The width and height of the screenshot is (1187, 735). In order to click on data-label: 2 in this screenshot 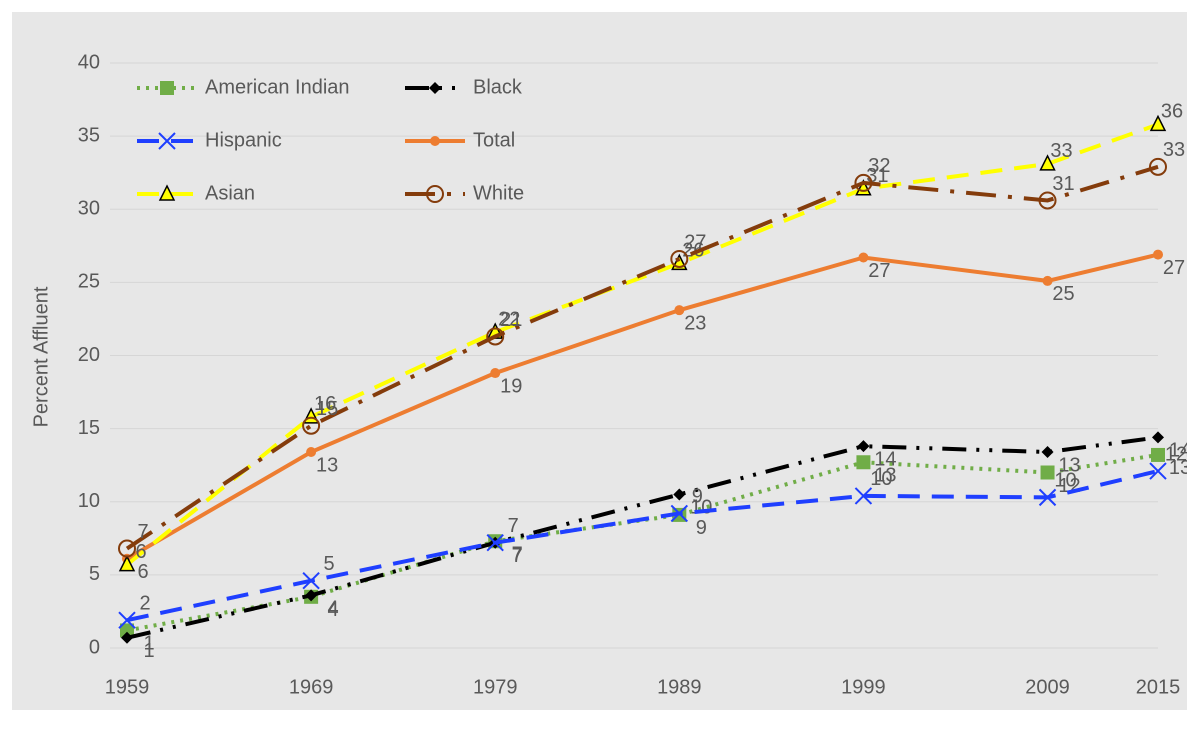, I will do `click(144, 603)`.